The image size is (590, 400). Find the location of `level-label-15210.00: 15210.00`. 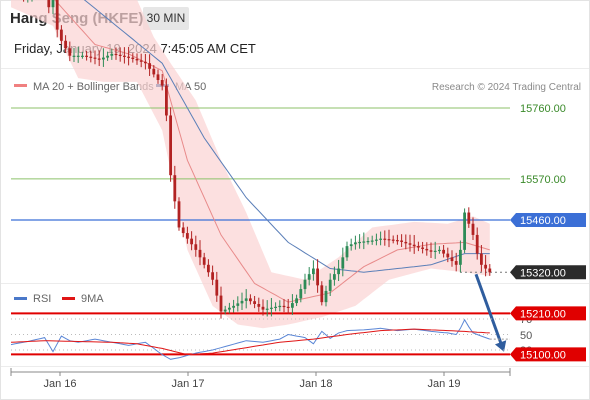

level-label-15210.00: 15210.00 is located at coordinates (548, 313).